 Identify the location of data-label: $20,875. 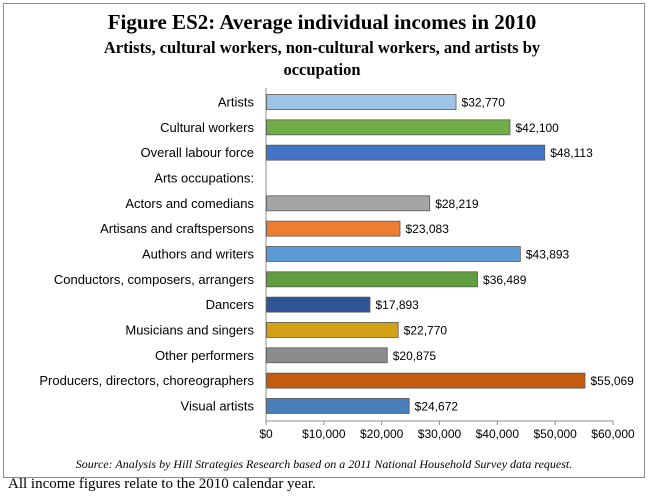
(415, 356).